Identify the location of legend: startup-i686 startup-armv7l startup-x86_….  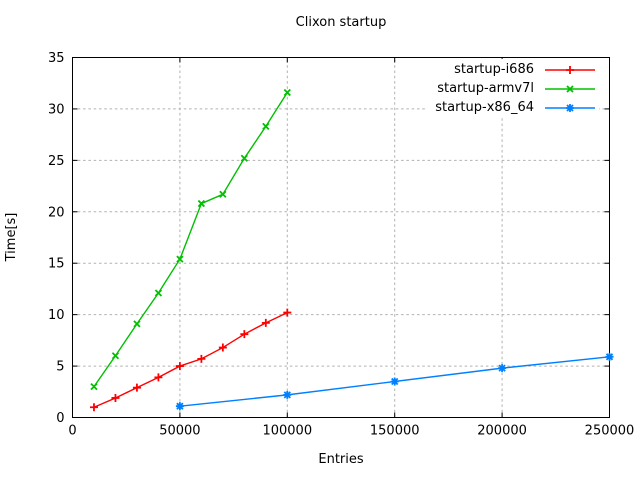
(513, 88).